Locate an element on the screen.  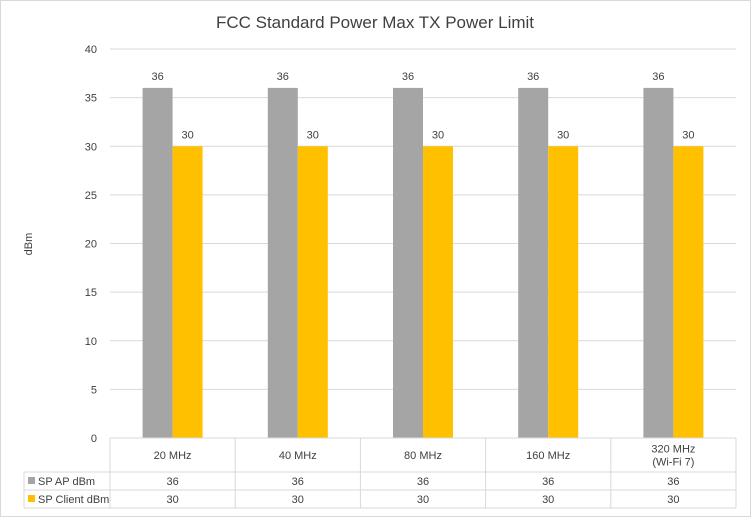
y-axis-label: dBm is located at coordinates (29, 244).